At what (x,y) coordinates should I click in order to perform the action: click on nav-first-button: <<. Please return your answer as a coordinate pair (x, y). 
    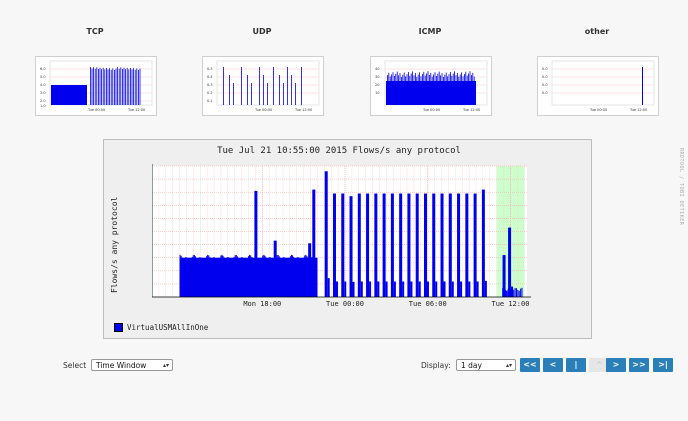
    Looking at the image, I should click on (530, 365).